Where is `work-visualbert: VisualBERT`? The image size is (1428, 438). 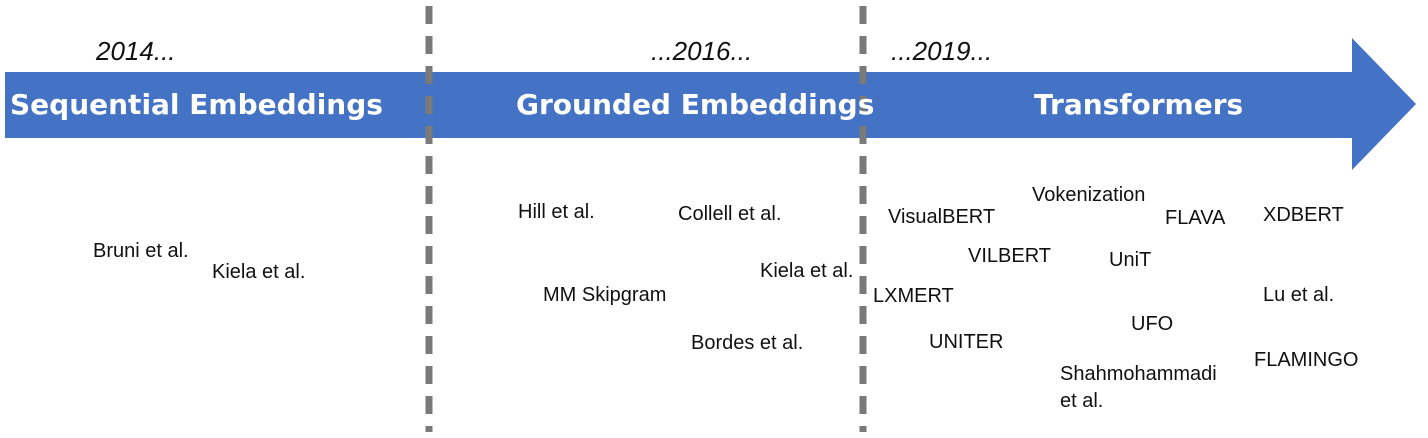 work-visualbert: VisualBERT is located at coordinates (942, 217).